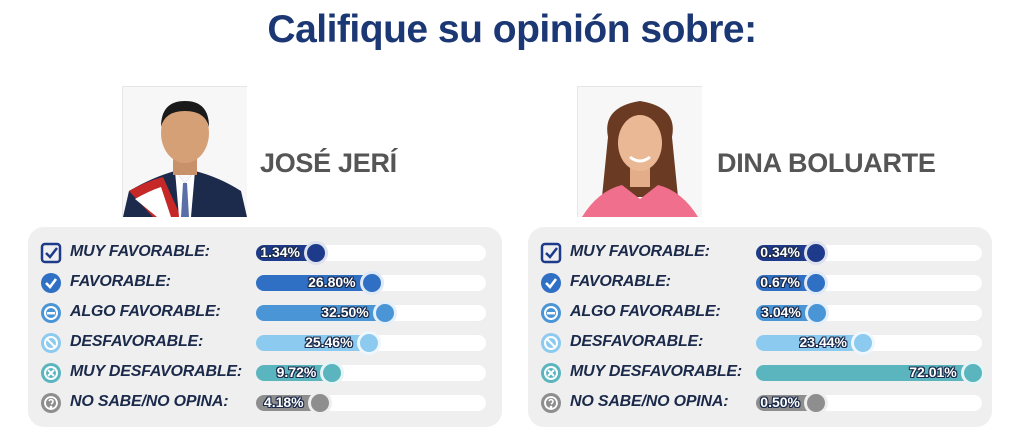 Image resolution: width=1024 pixels, height=439 pixels. I want to click on rating-row: ALGO FAVORABLE: 3.04%, so click(760, 313).